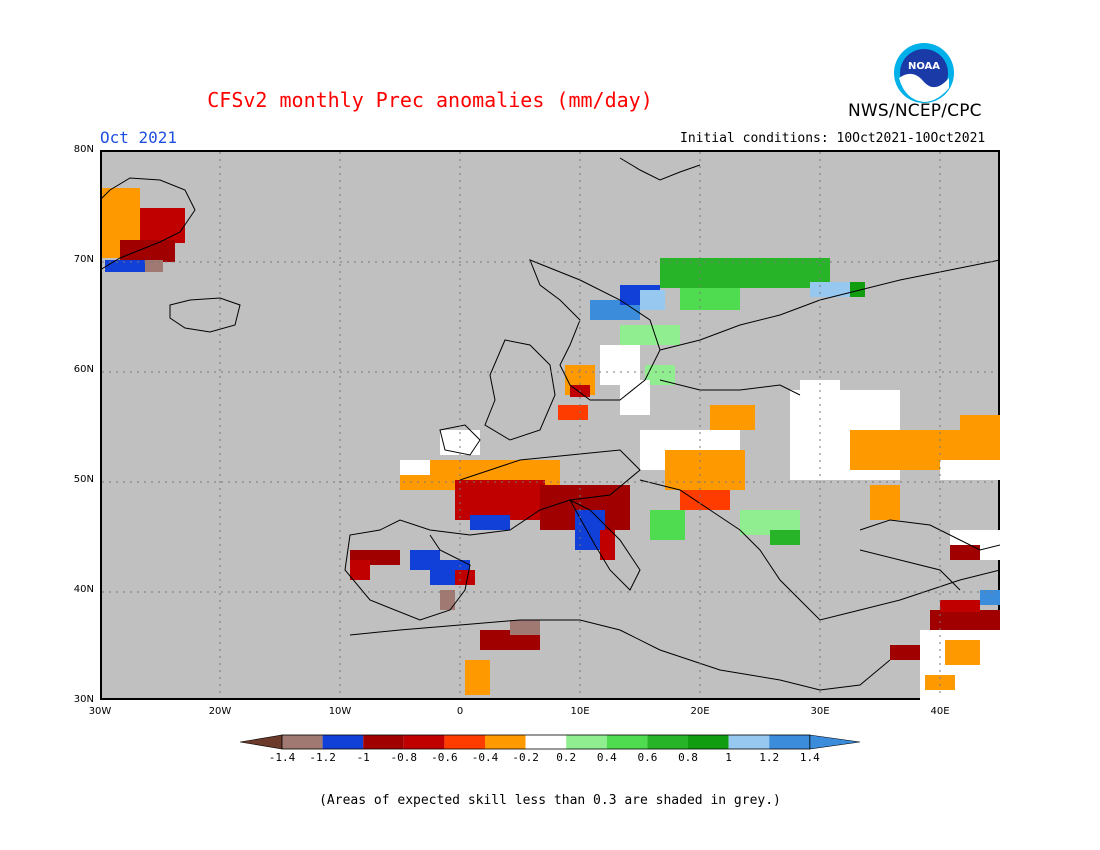 The image size is (1100, 850). What do you see at coordinates (485, 757) in the screenshot?
I see `colorbar-tick: -0.4` at bounding box center [485, 757].